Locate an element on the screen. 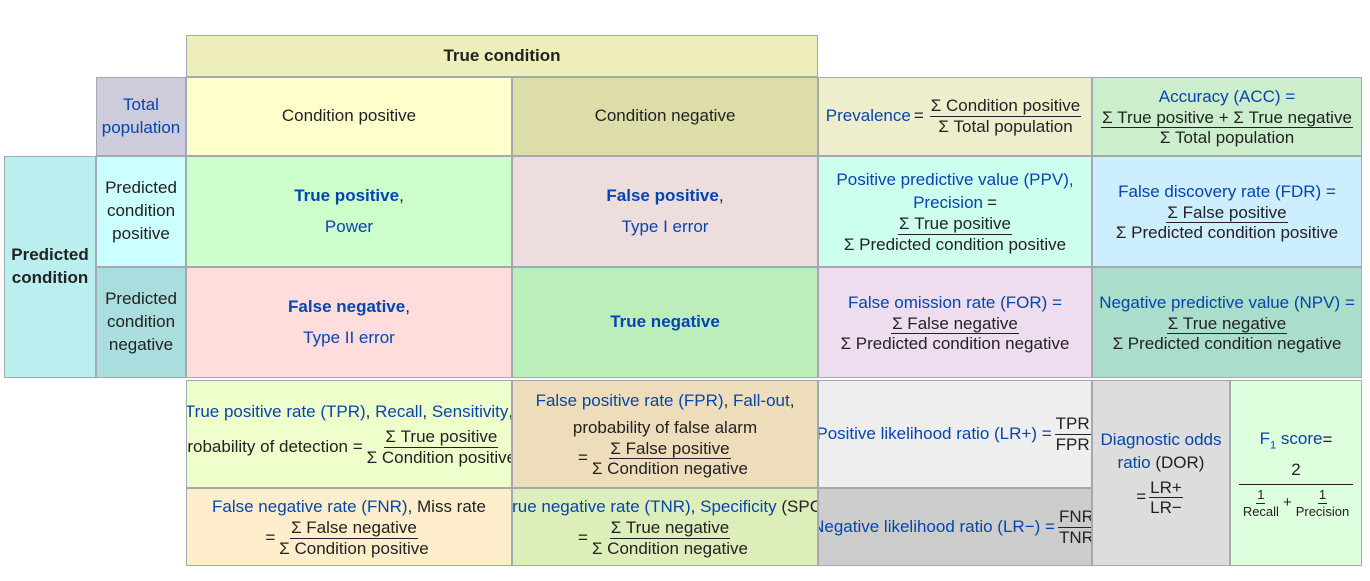 This screenshot has height=581, width=1370. dor-link: Diagnostic odds is located at coordinates (1161, 439).